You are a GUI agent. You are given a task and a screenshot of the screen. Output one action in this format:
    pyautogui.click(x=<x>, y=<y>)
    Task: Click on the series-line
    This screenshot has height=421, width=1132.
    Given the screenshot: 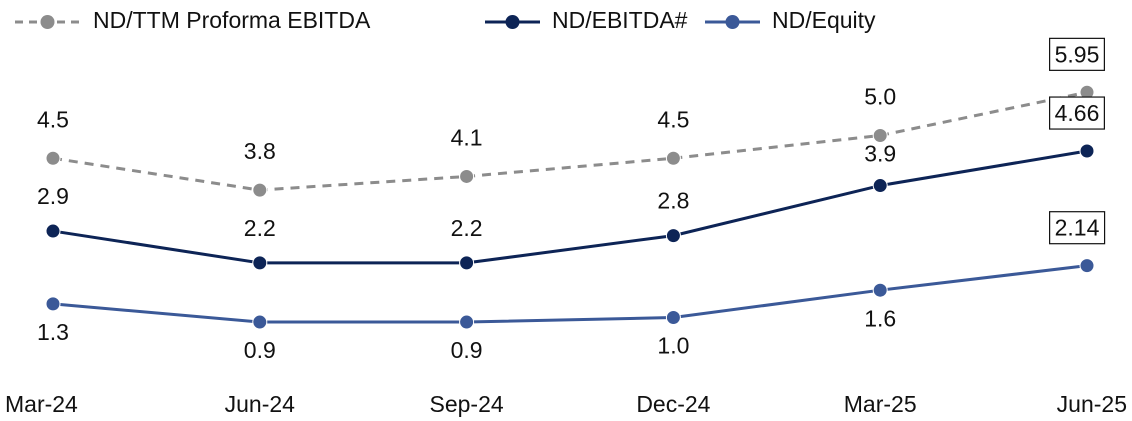 What is the action you would take?
    pyautogui.click(x=570, y=294)
    